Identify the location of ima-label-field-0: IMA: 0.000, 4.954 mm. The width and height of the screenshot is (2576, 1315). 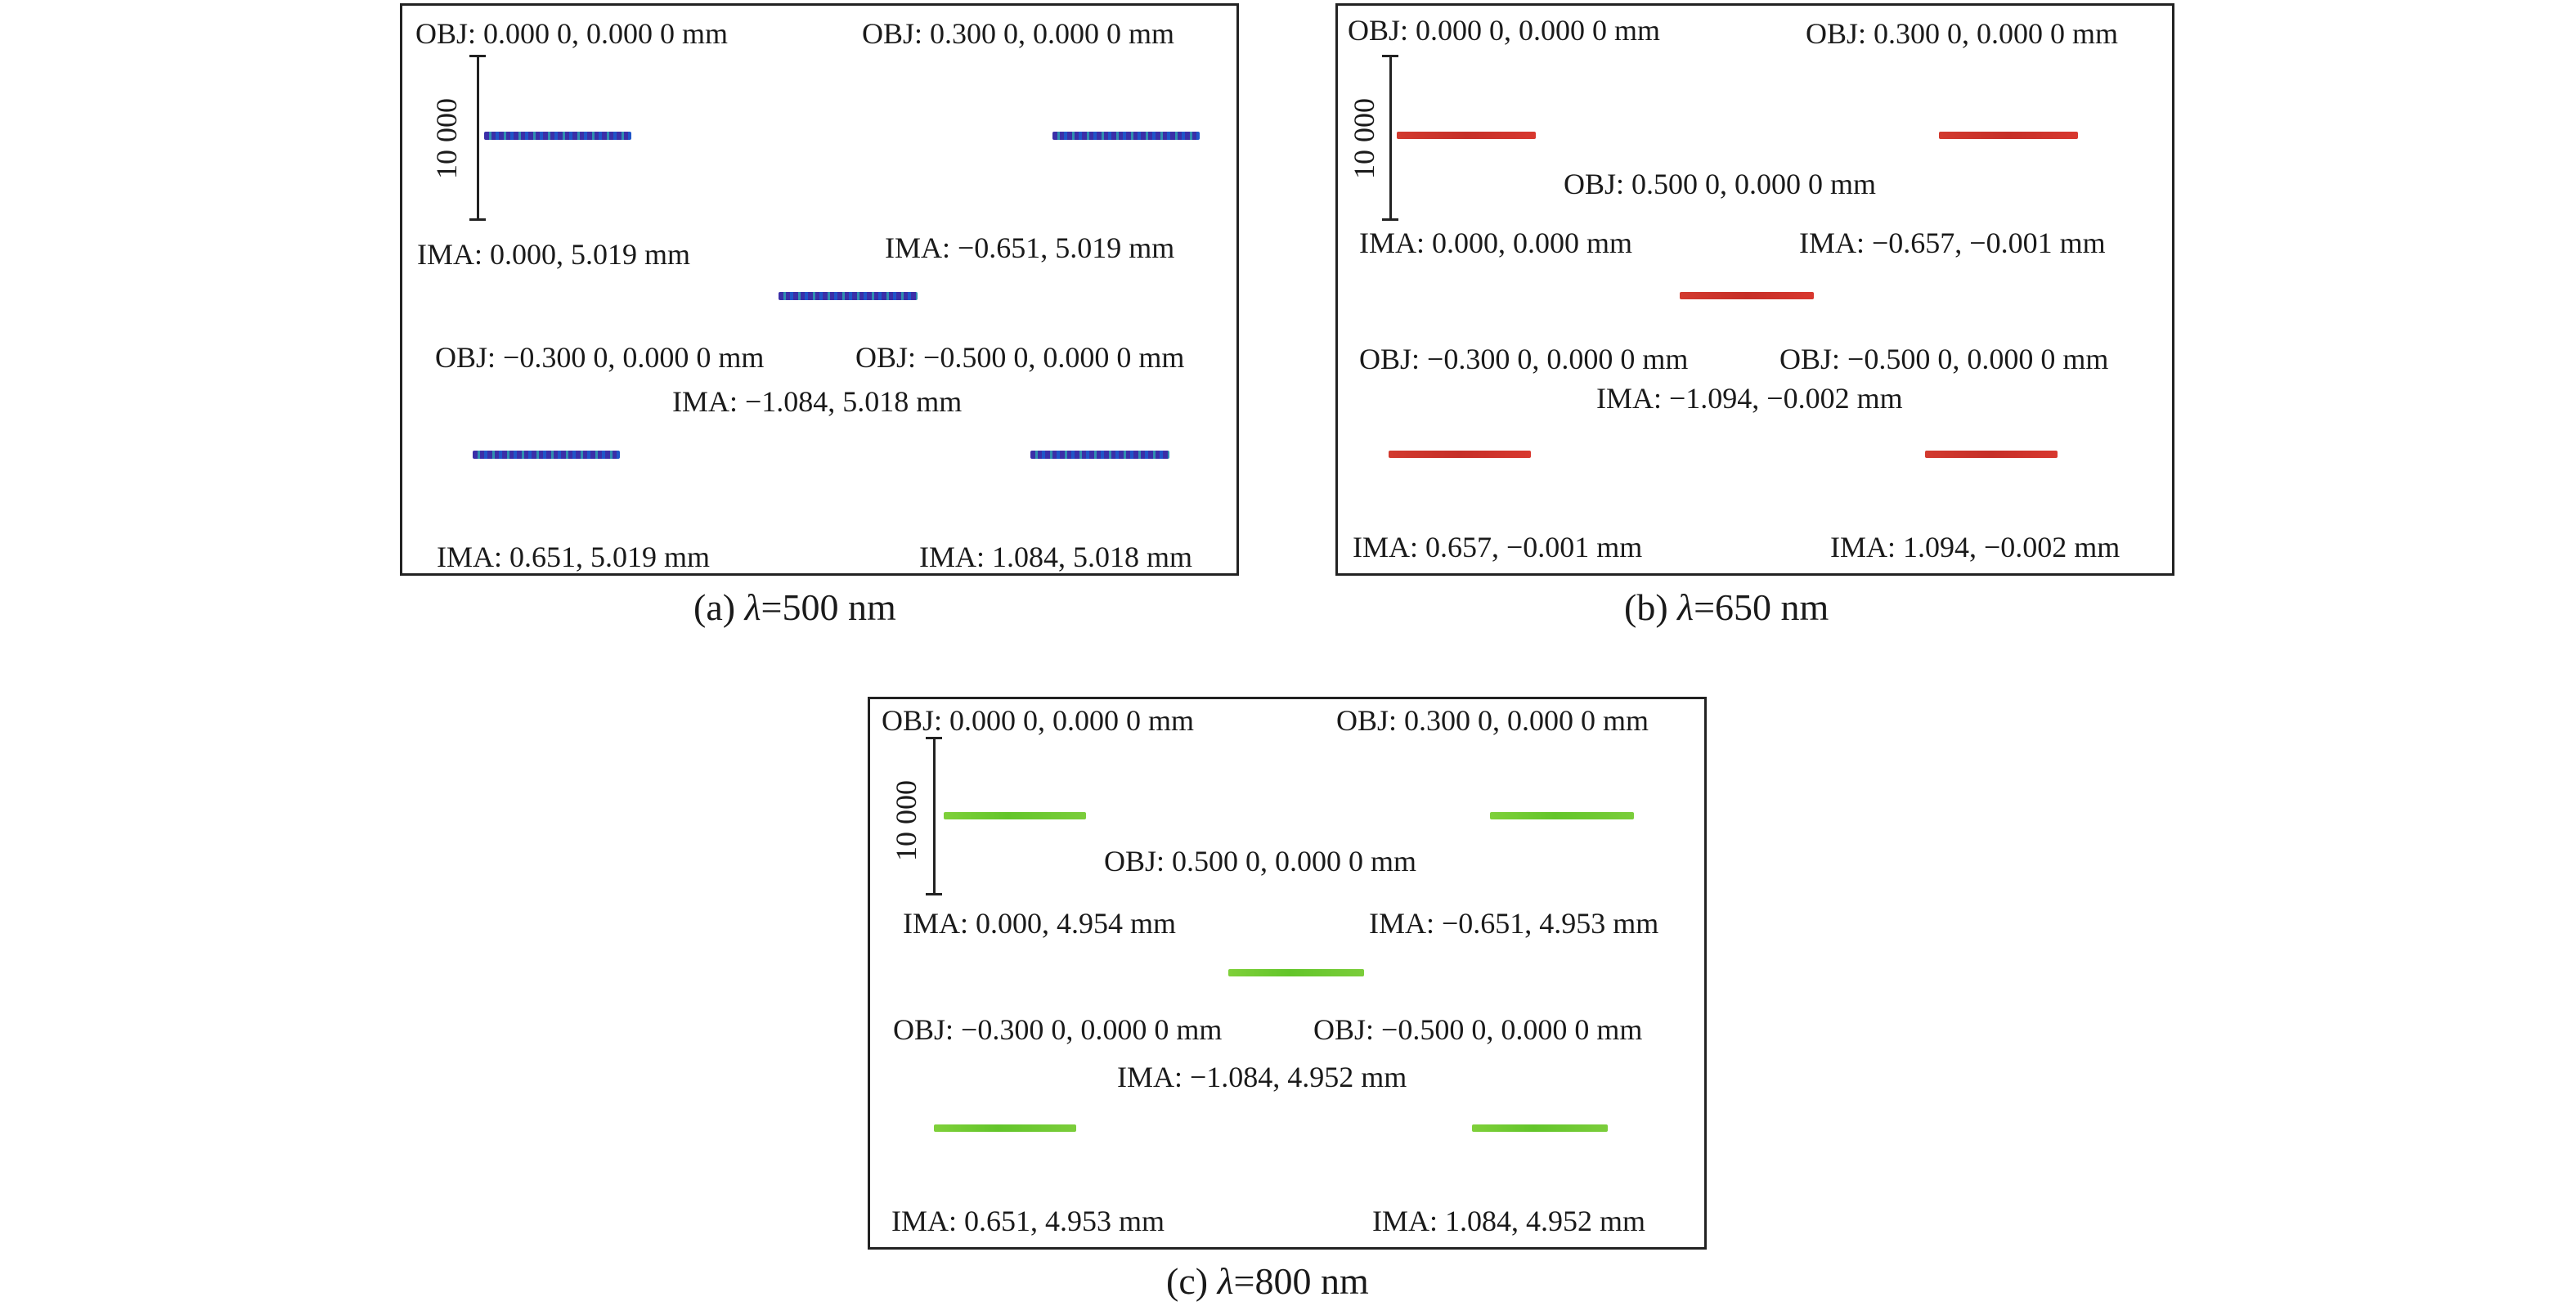
(1040, 923).